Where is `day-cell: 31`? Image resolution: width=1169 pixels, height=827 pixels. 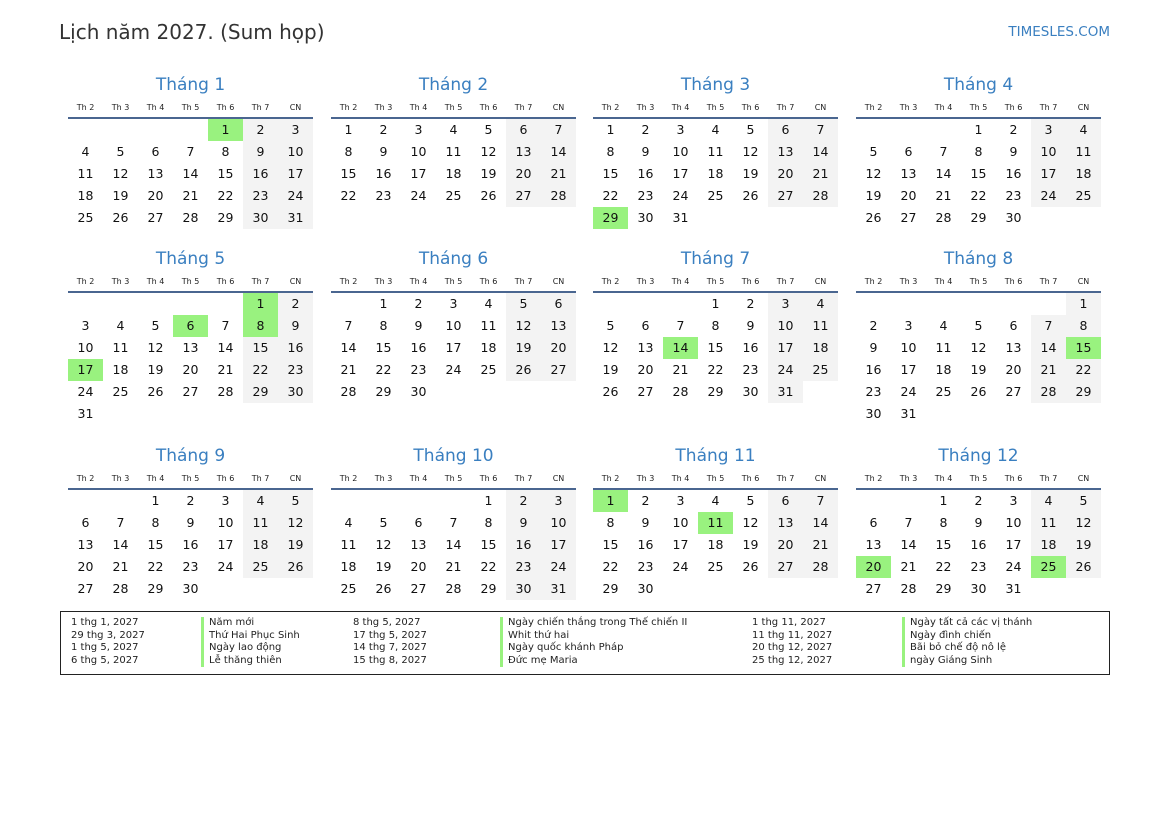 day-cell: 31 is located at coordinates (295, 218).